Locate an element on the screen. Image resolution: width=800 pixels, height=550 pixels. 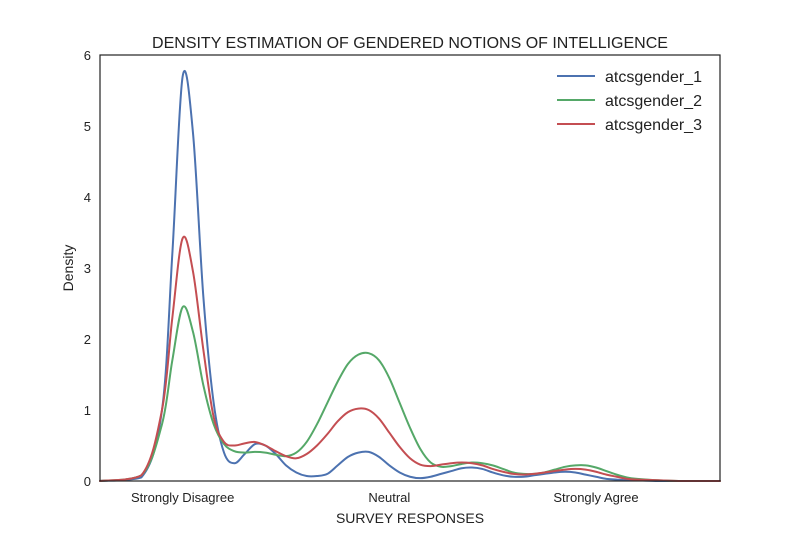
legend-label-atcsgender_1: atcsgender_1 is located at coordinates (653, 77).